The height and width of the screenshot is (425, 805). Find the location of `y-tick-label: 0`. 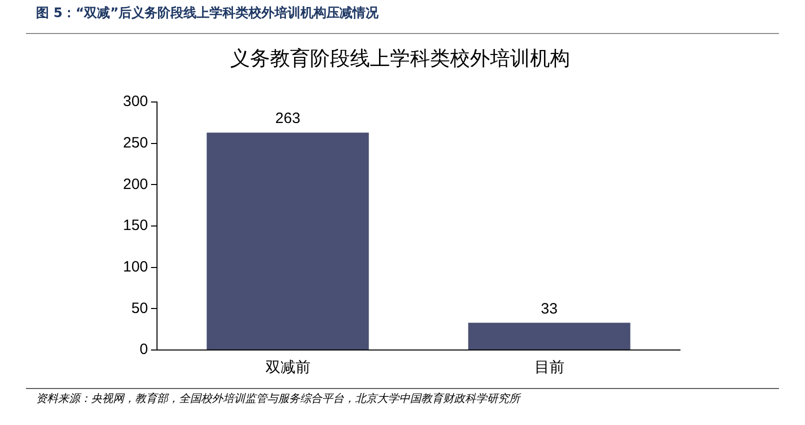

y-tick-label: 0 is located at coordinates (144, 349).